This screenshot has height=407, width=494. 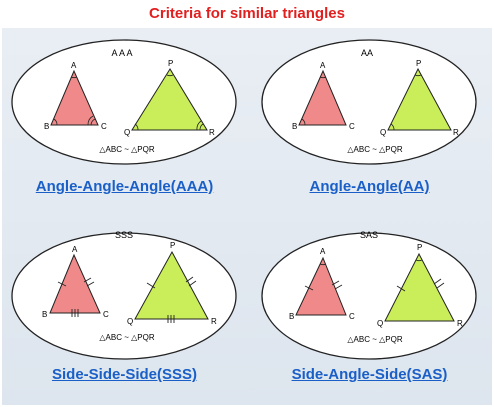 I want to click on page-title: Criteria for similar triangles, so click(x=247, y=13).